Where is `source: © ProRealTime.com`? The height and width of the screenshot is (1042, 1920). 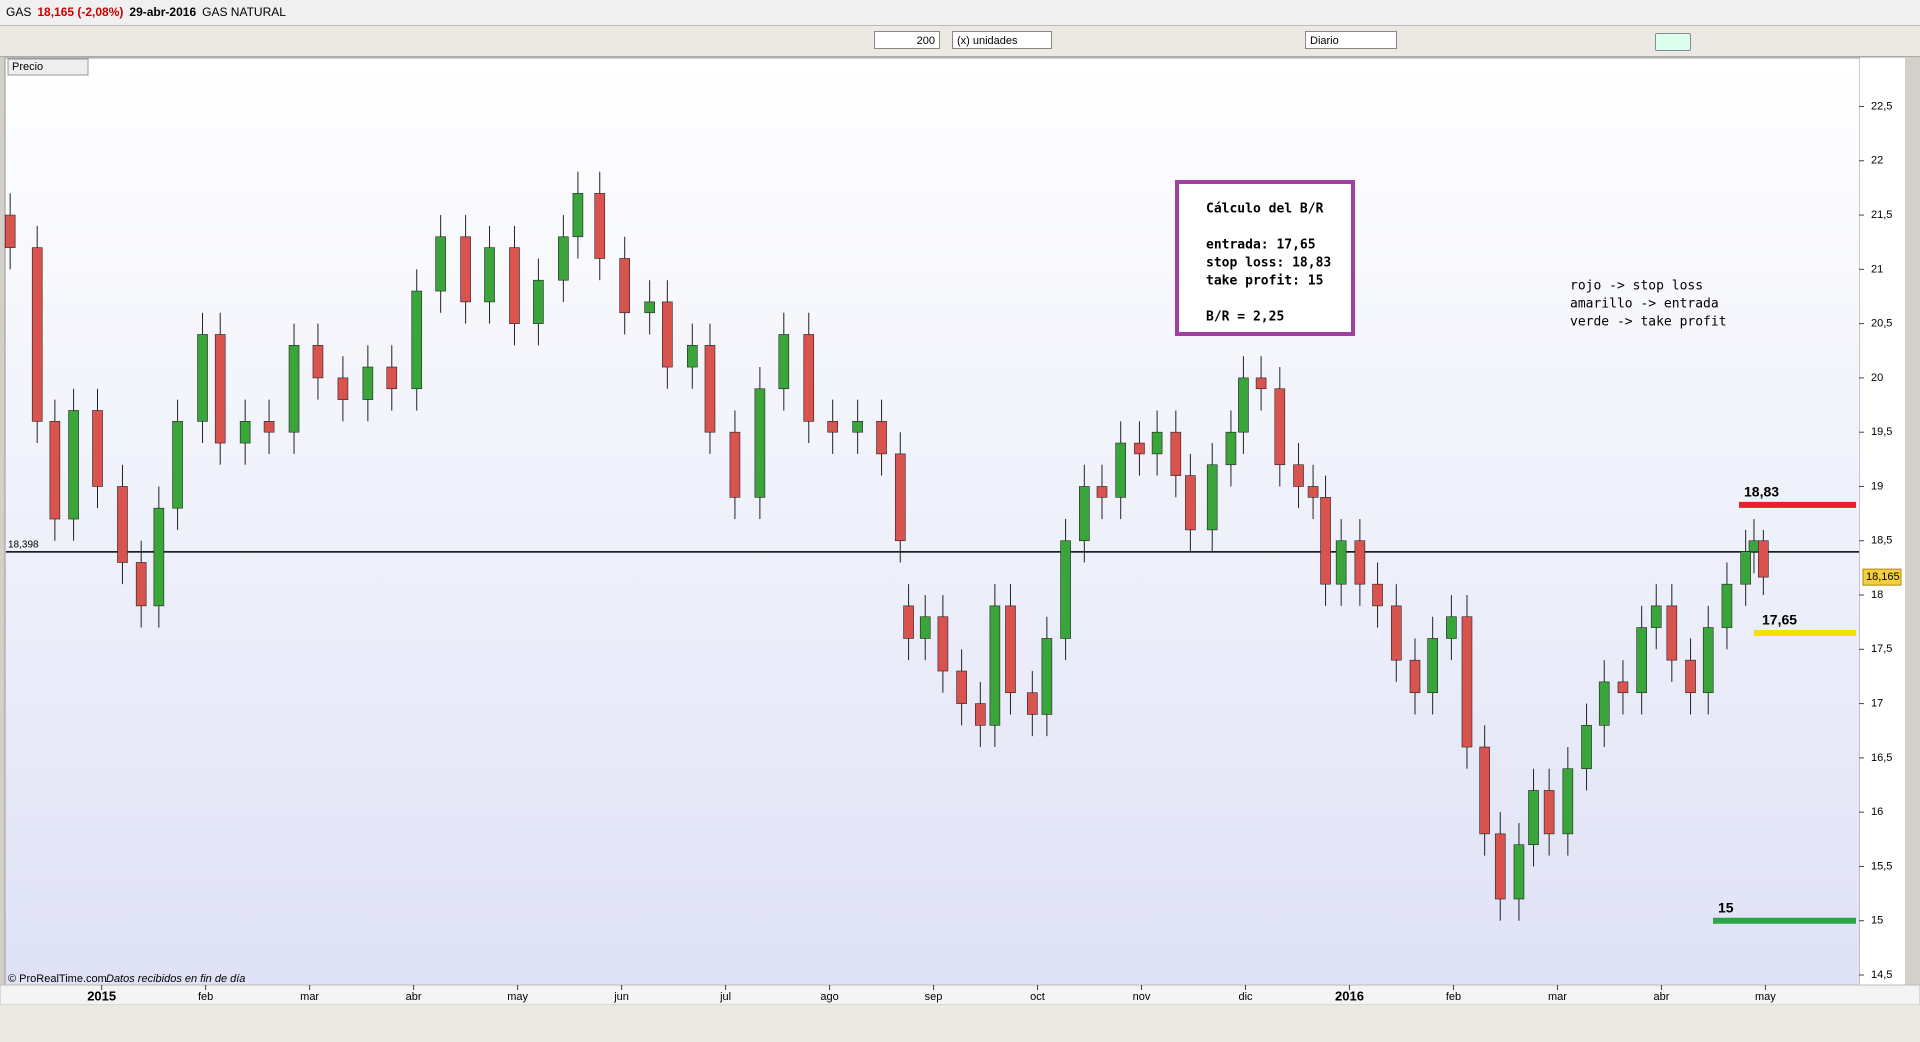 source: © ProRealTime.com is located at coordinates (57, 979).